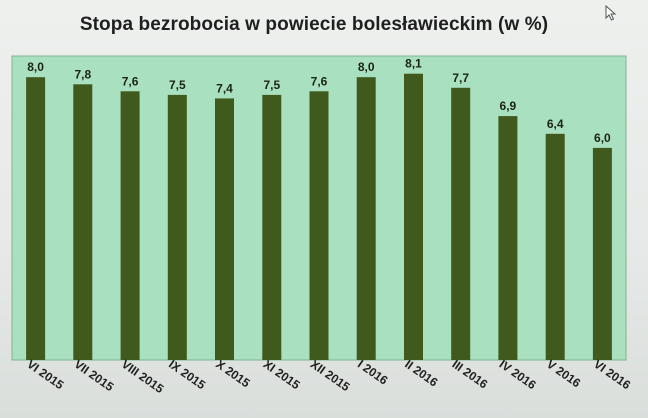 The height and width of the screenshot is (418, 648). What do you see at coordinates (602, 138) in the screenshot?
I see `data-label-12: 6,0` at bounding box center [602, 138].